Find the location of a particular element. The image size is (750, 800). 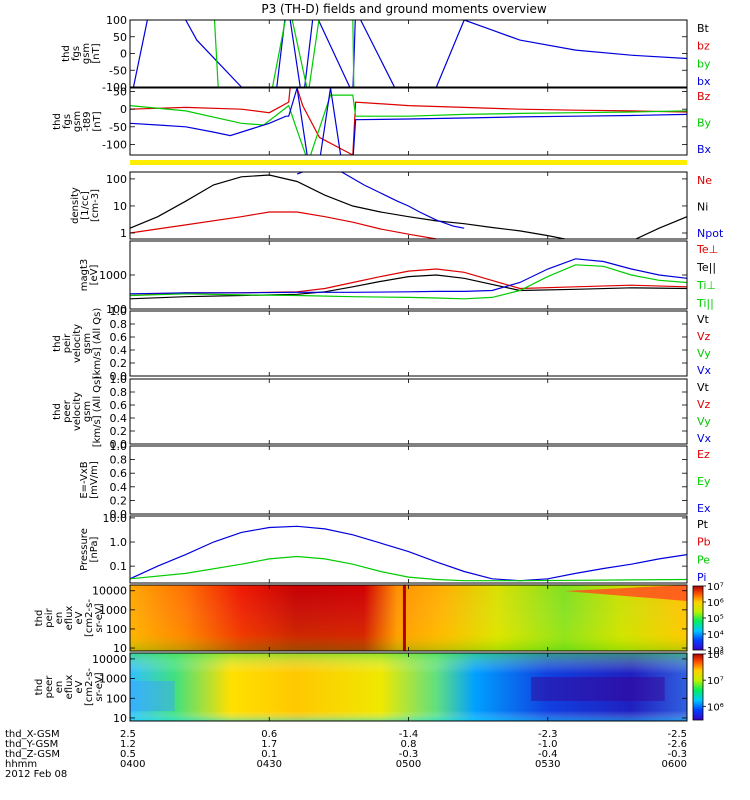

colorbar-tick-label: 10³ is located at coordinates (715, 651).